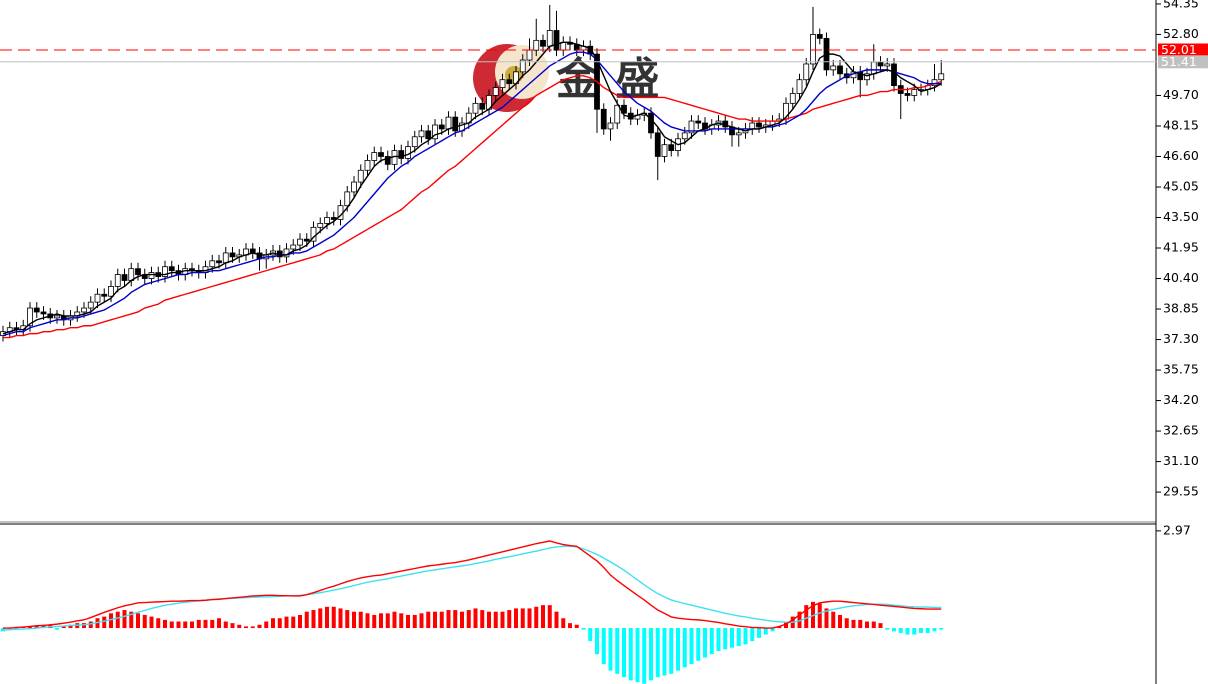 The width and height of the screenshot is (1208, 684). What do you see at coordinates (1181, 124) in the screenshot?
I see `y-tick-label: 48.15` at bounding box center [1181, 124].